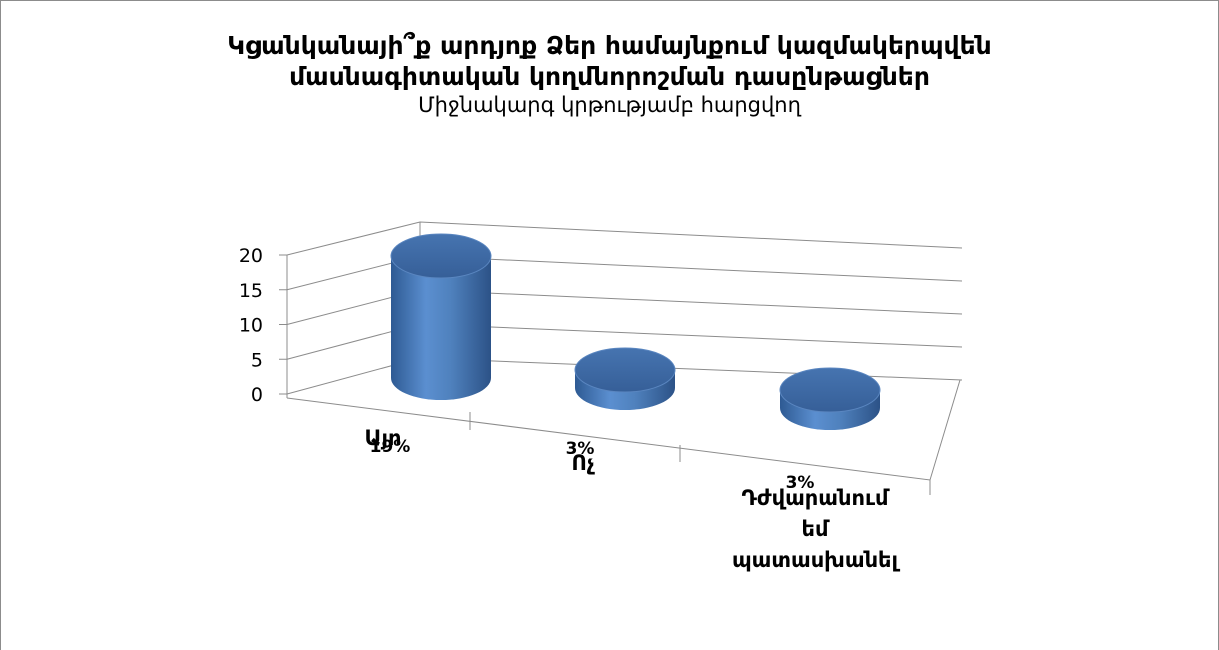 This screenshot has width=1219, height=650. Describe the element at coordinates (251, 291) in the screenshot. I see `y-tick-label: 15` at that location.